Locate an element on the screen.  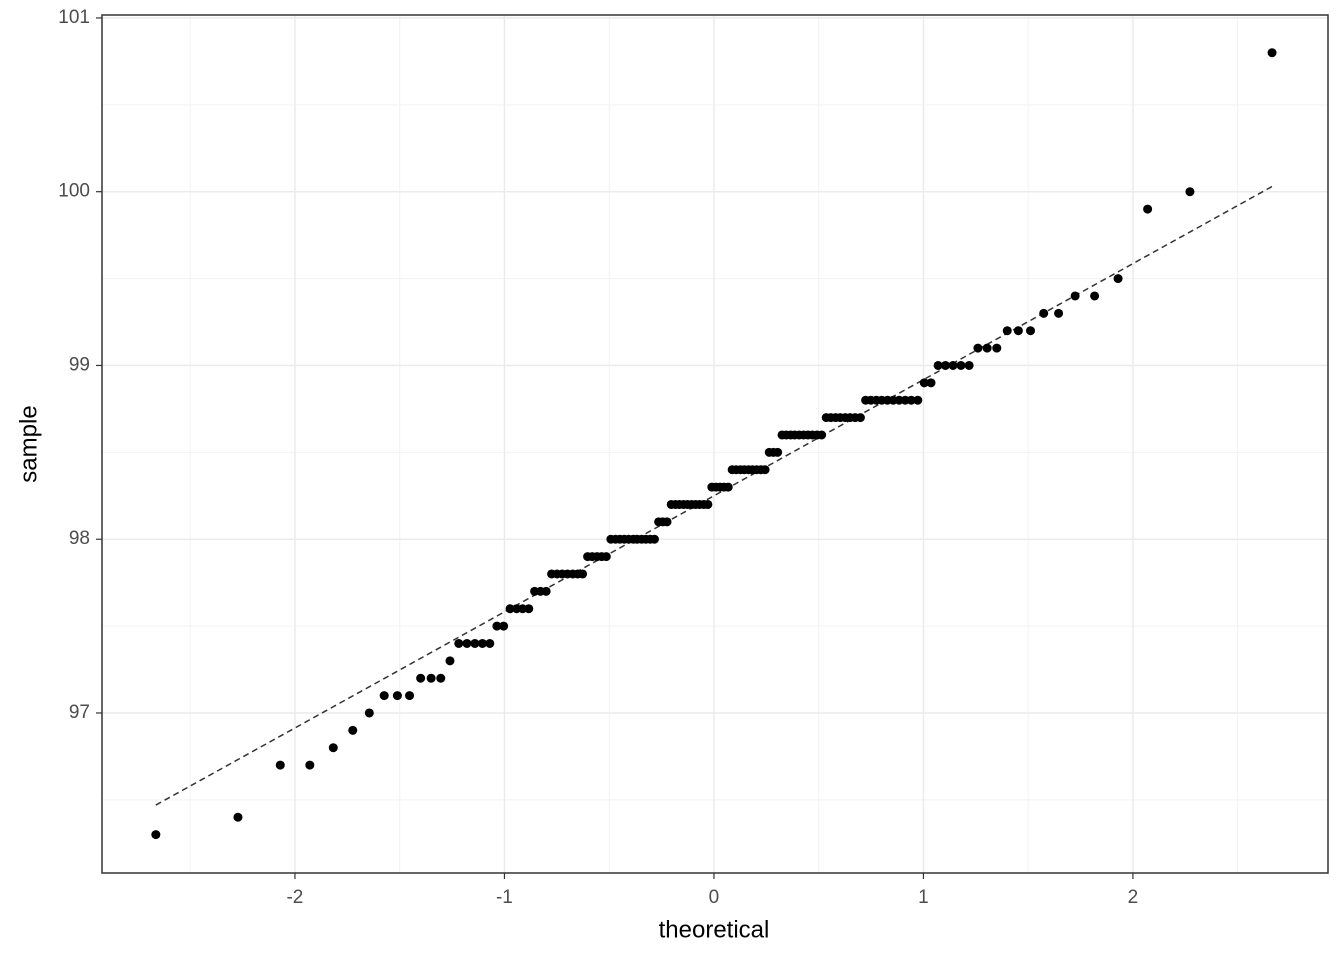
x-tick-label: 1 is located at coordinates (923, 897).